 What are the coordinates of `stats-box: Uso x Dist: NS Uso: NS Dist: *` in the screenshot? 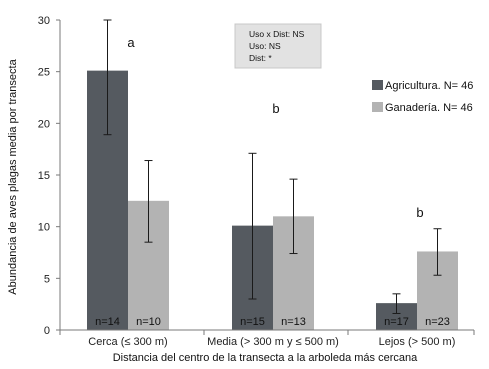 It's located at (278, 46).